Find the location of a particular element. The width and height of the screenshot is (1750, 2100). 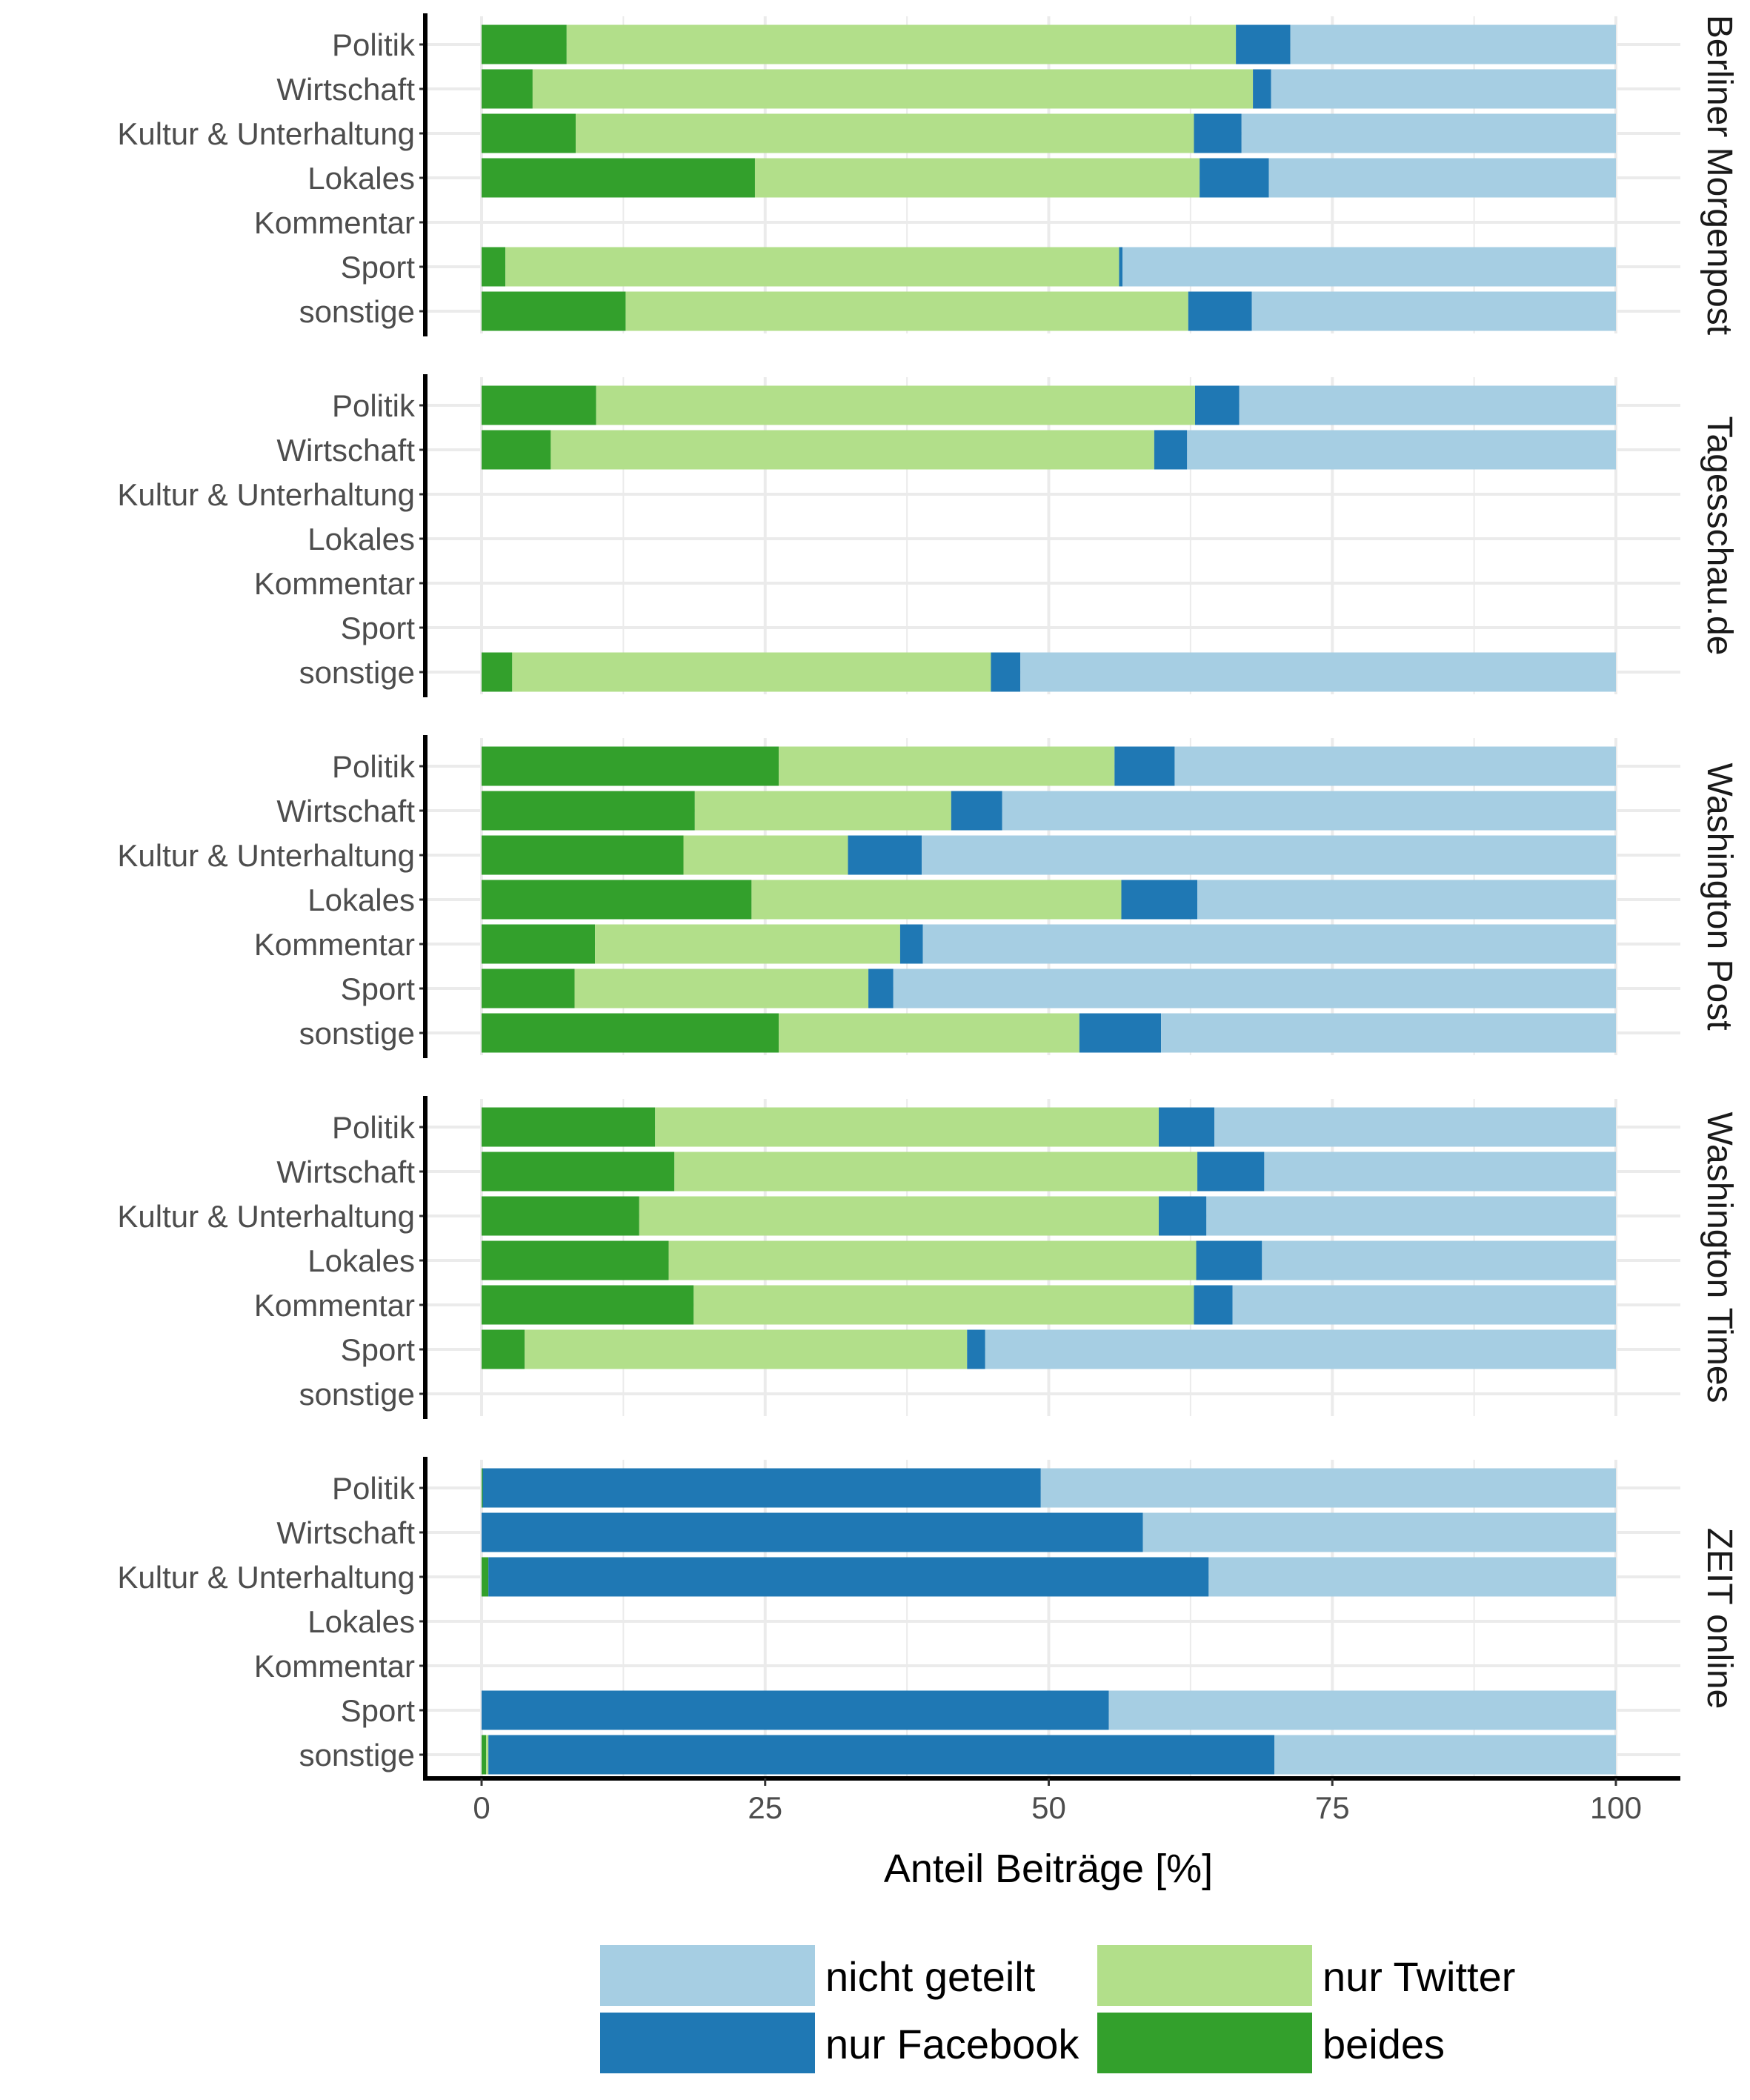

facet-strip-label: ZEIT online is located at coordinates (1719, 1619).